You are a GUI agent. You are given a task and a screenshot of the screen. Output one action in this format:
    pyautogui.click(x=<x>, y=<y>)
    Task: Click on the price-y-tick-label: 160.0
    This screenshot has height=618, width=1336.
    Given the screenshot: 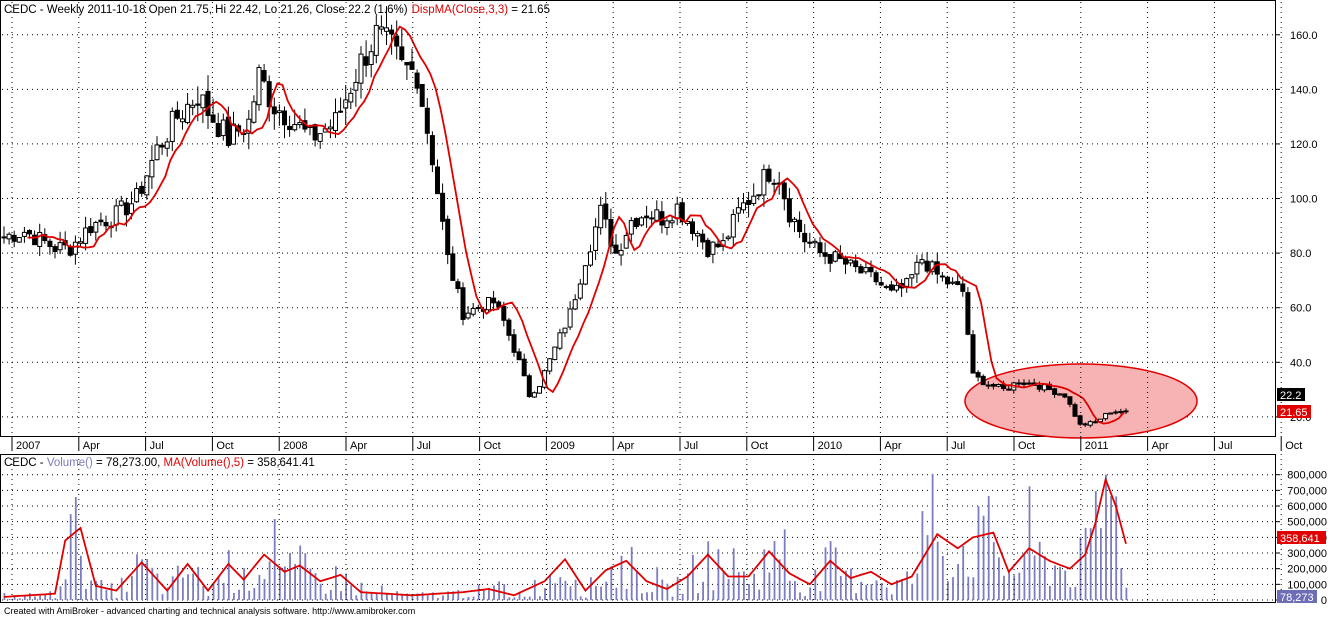 What is the action you would take?
    pyautogui.click(x=1304, y=36)
    